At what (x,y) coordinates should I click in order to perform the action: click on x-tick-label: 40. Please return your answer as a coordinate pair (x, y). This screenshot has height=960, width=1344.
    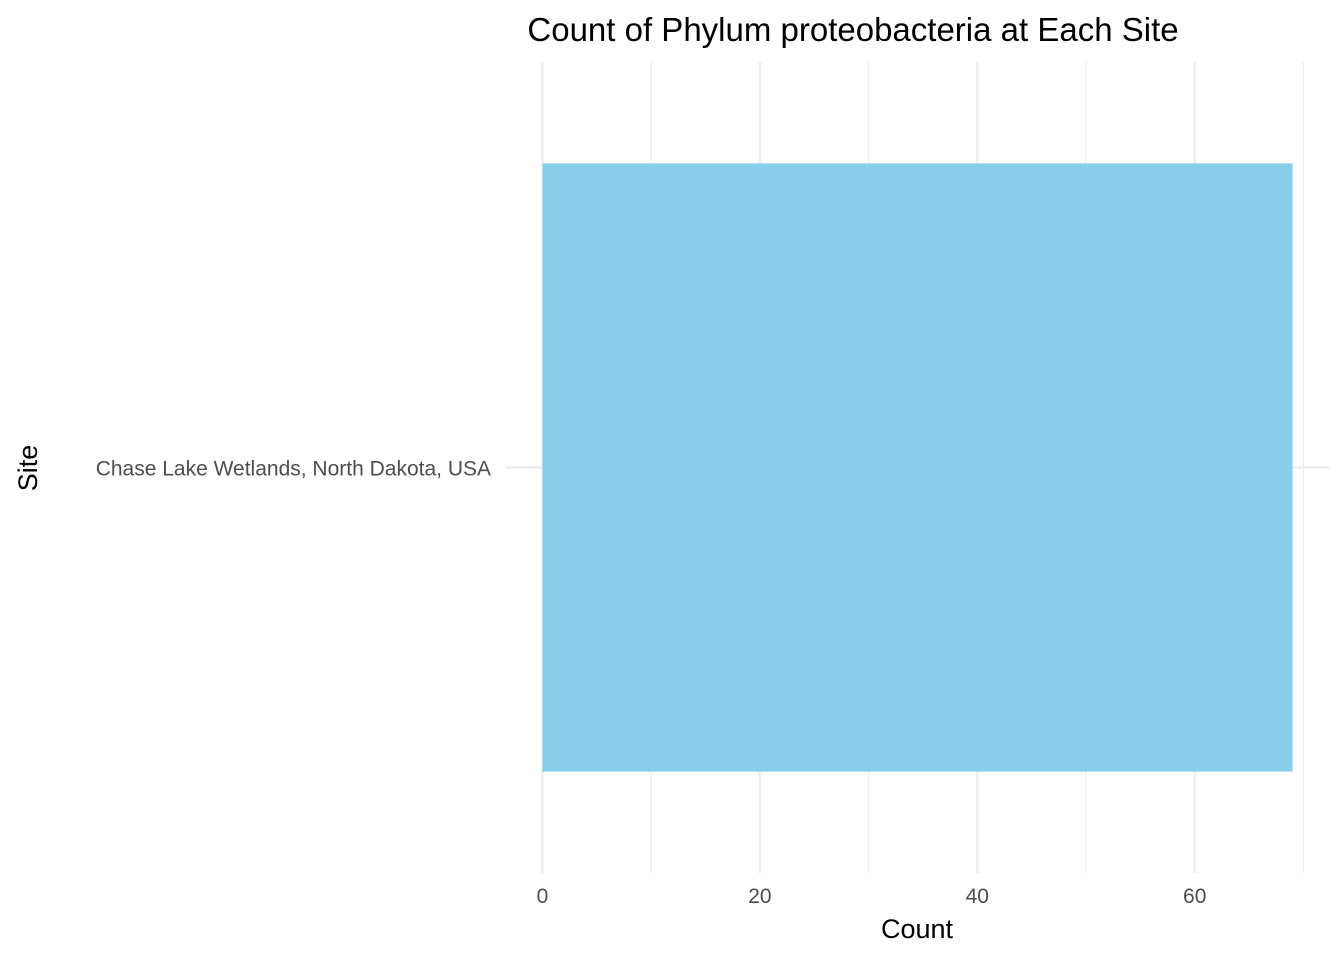
    Looking at the image, I should click on (977, 896).